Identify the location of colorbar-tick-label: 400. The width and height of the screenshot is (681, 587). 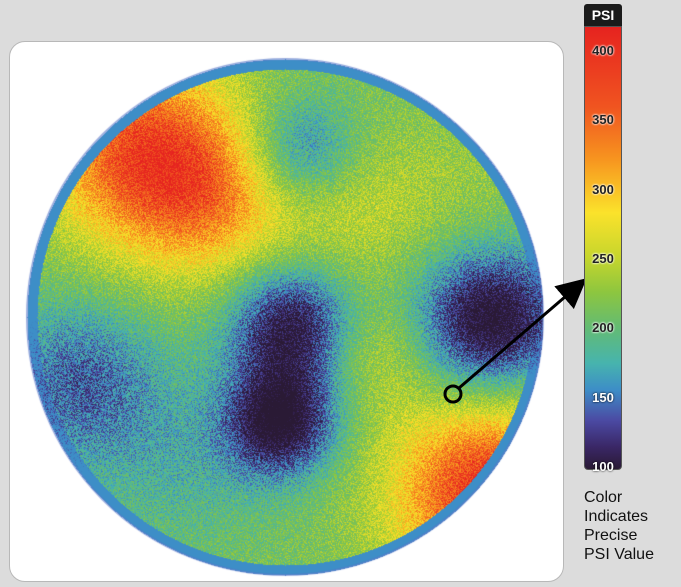
(603, 50).